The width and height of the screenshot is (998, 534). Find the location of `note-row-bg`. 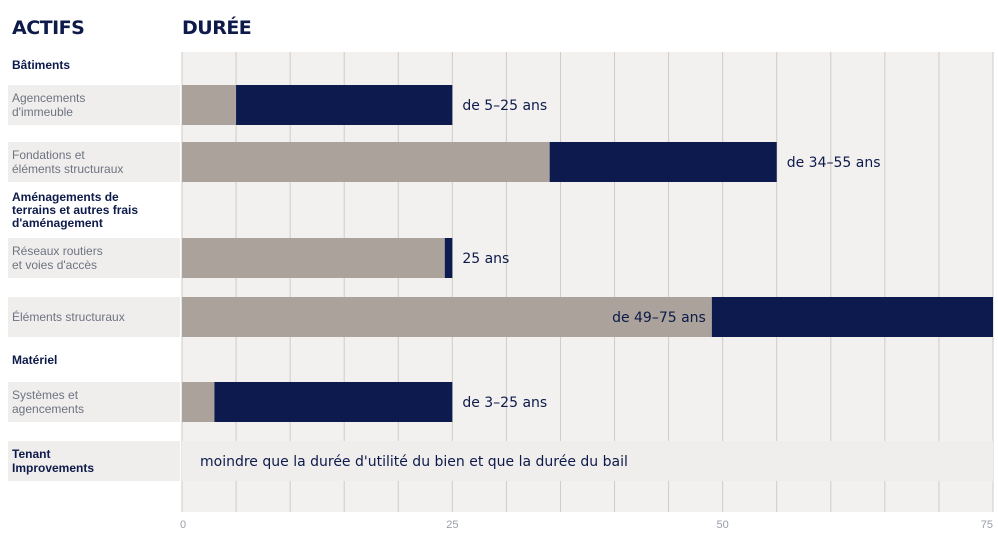

note-row-bg is located at coordinates (587, 461).